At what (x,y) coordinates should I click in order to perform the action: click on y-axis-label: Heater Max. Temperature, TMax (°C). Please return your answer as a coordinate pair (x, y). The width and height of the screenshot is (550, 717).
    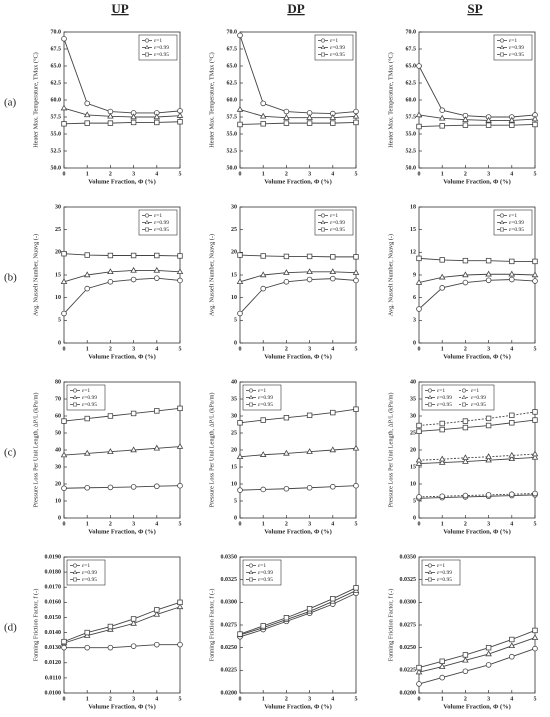
    Looking at the image, I should click on (35, 100).